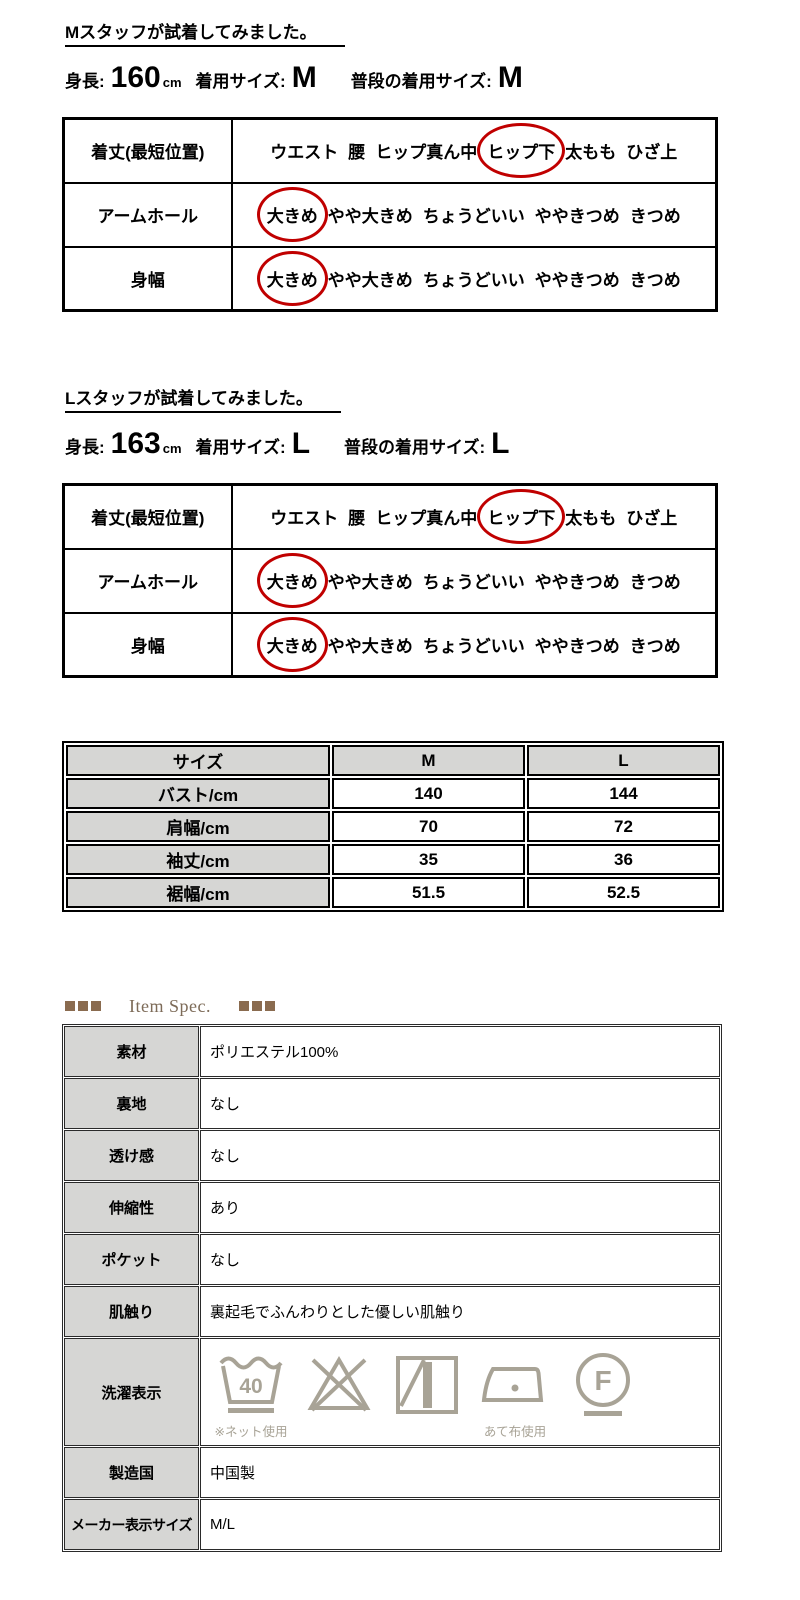 This screenshot has height=1600, width=800. I want to click on table-row: バスト/cm 140 144, so click(393, 793).